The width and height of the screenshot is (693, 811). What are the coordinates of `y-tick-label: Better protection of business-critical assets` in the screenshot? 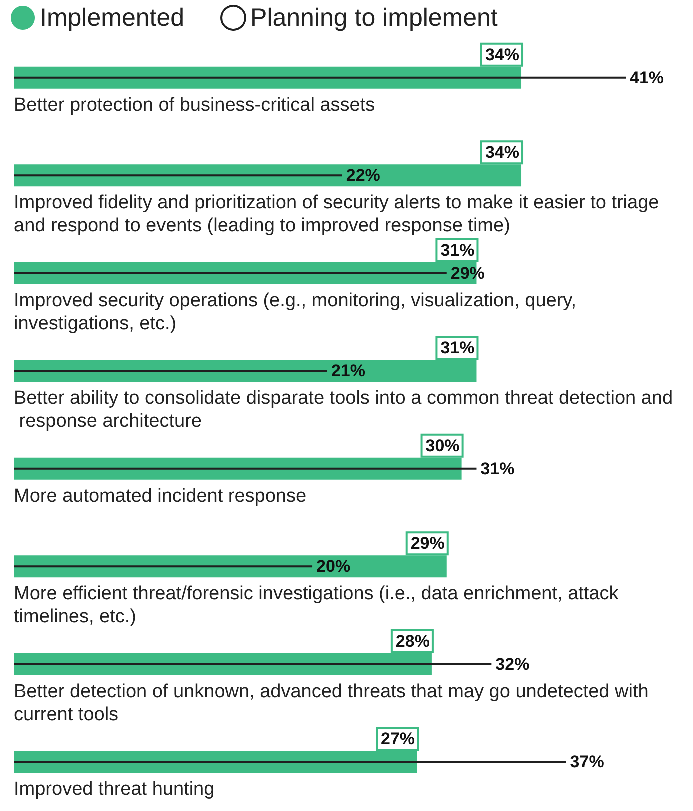 It's located at (195, 105).